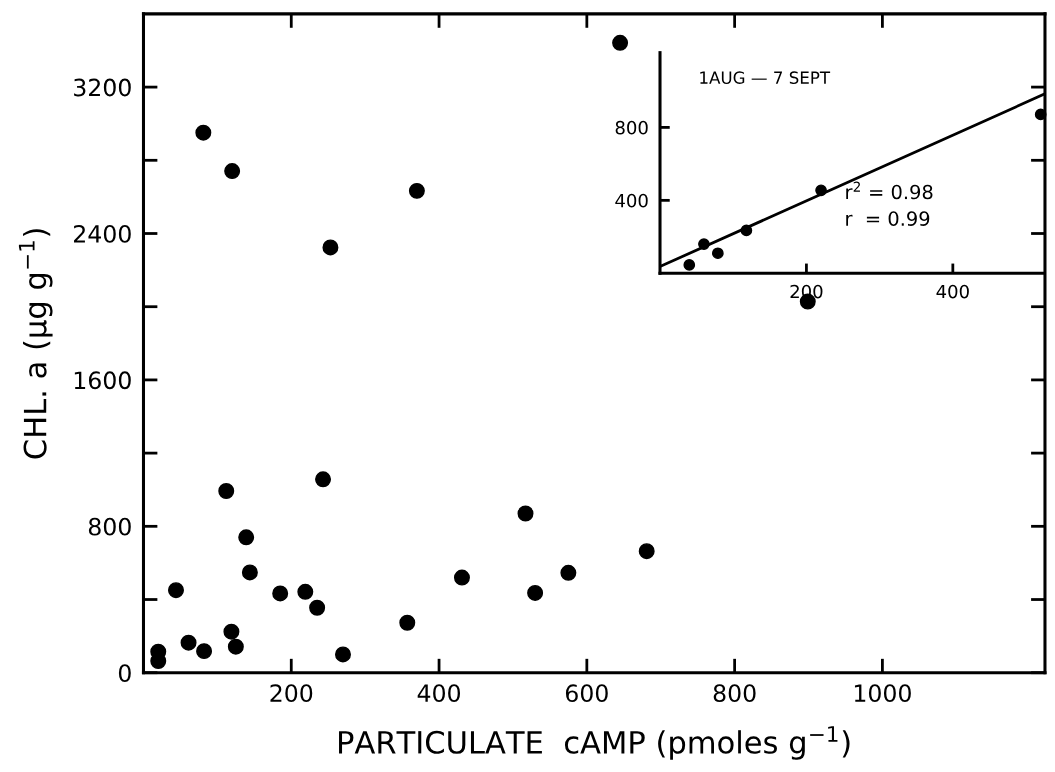 The image size is (1055, 772). Describe the element at coordinates (882, 693) in the screenshot. I see `x-tick-label: 1000` at that location.